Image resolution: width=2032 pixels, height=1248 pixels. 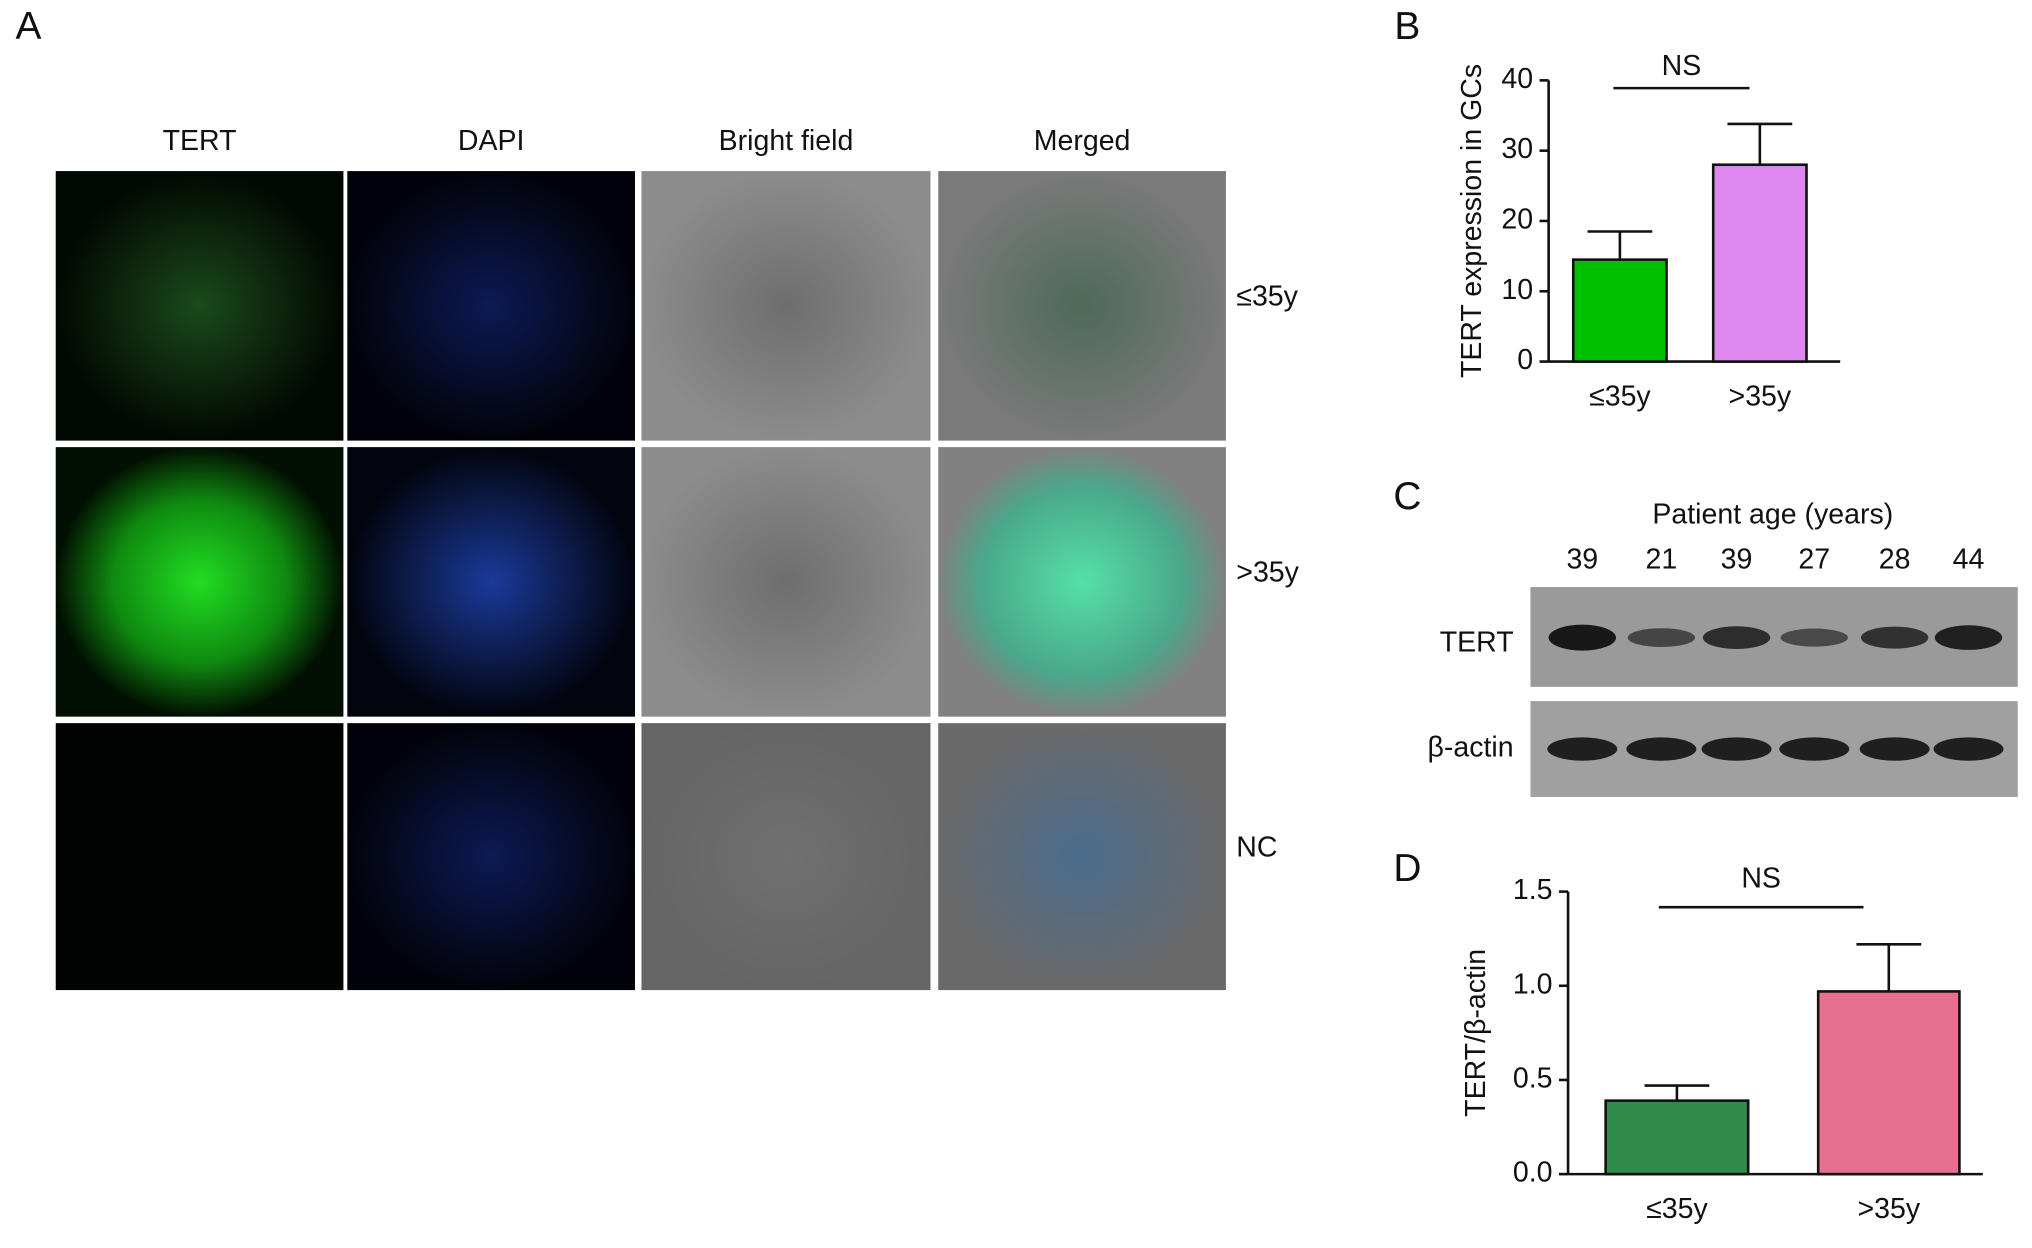 I want to click on panel-label: B, so click(x=1407, y=26).